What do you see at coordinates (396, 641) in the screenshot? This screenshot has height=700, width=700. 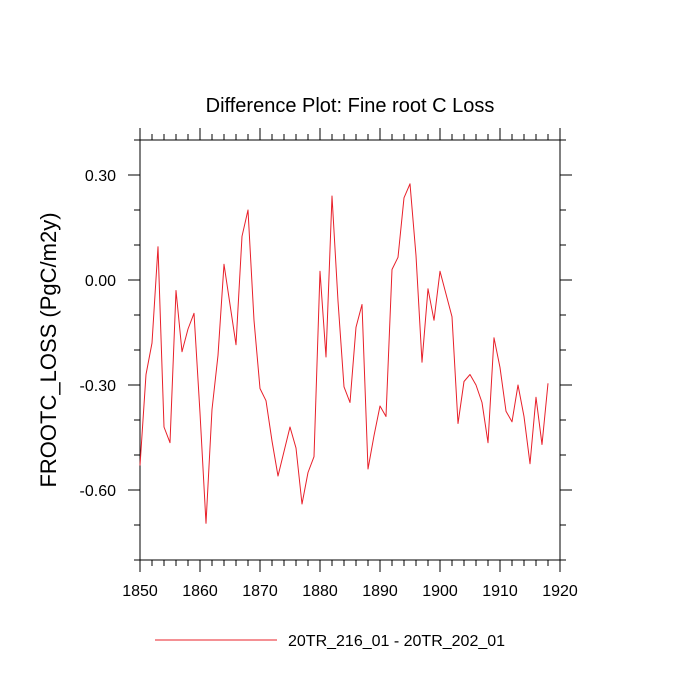 I see `legend-label: 20TR_216_01 - 20TR_202_01` at bounding box center [396, 641].